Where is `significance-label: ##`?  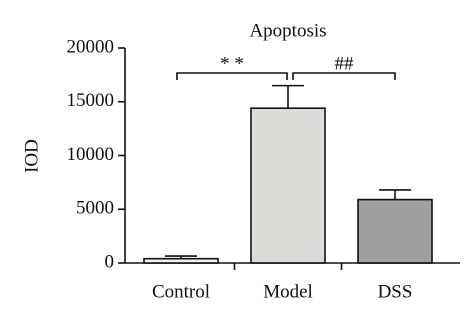 significance-label: ## is located at coordinates (345, 63).